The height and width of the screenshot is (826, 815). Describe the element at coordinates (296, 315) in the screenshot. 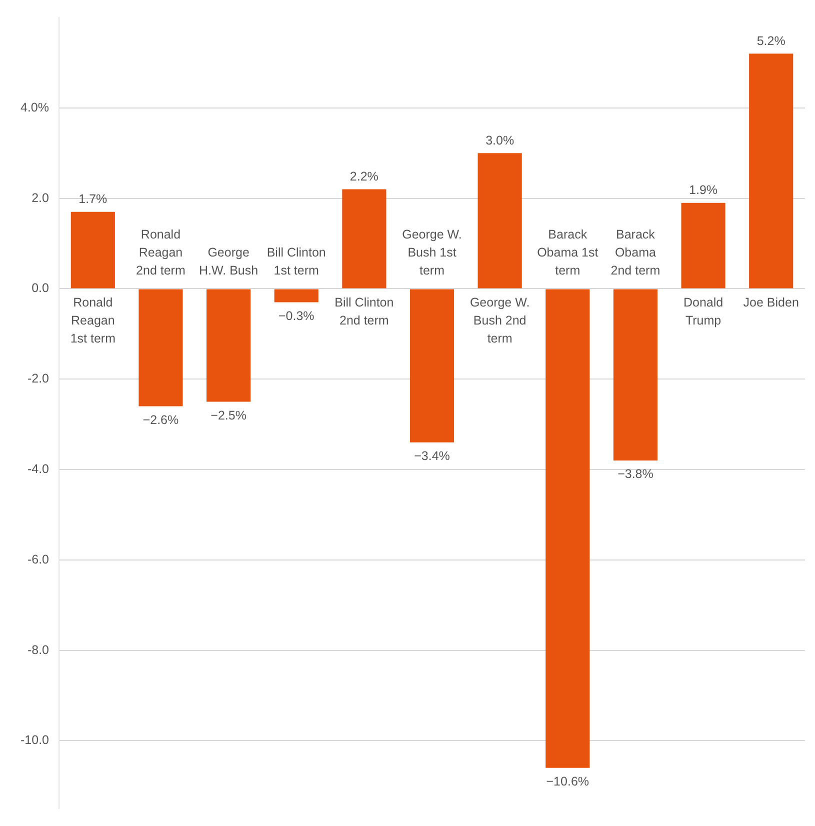

I see `data-label: −0.3%` at that location.